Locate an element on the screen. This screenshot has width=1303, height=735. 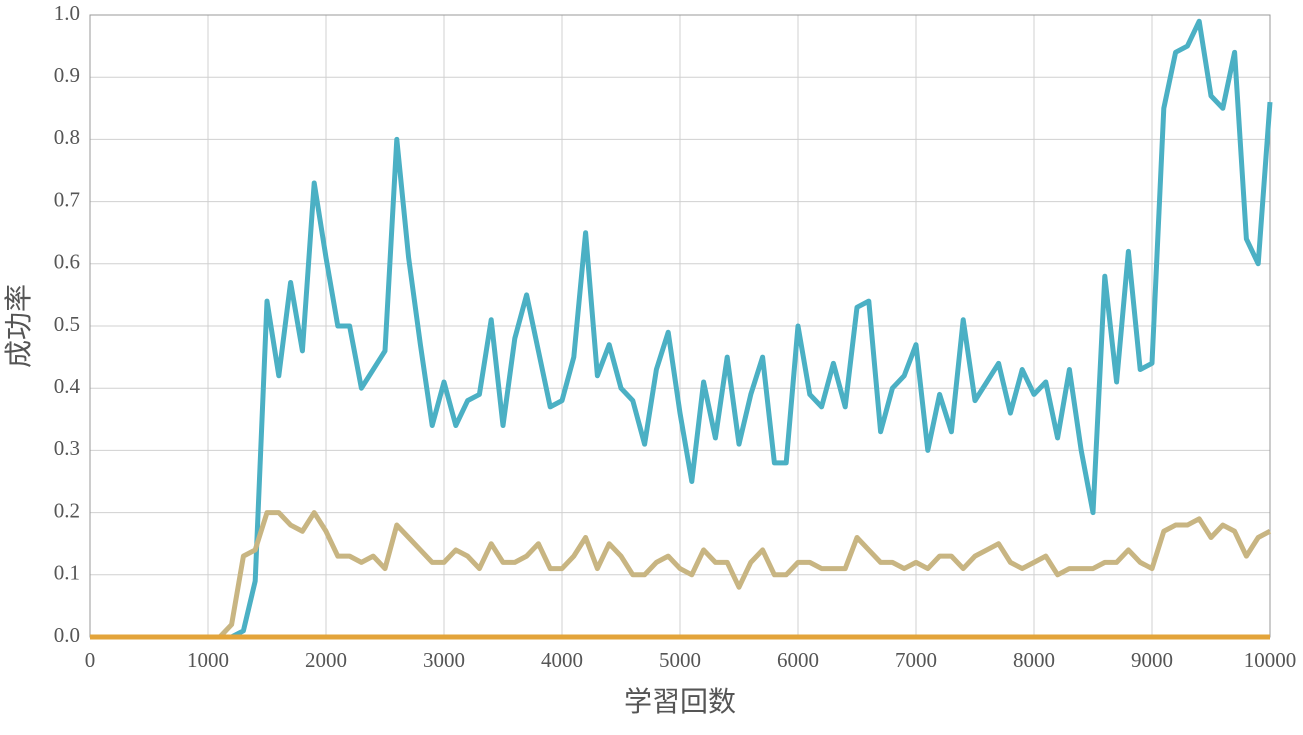
x-axis-label: 学習回数 is located at coordinates (680, 701).